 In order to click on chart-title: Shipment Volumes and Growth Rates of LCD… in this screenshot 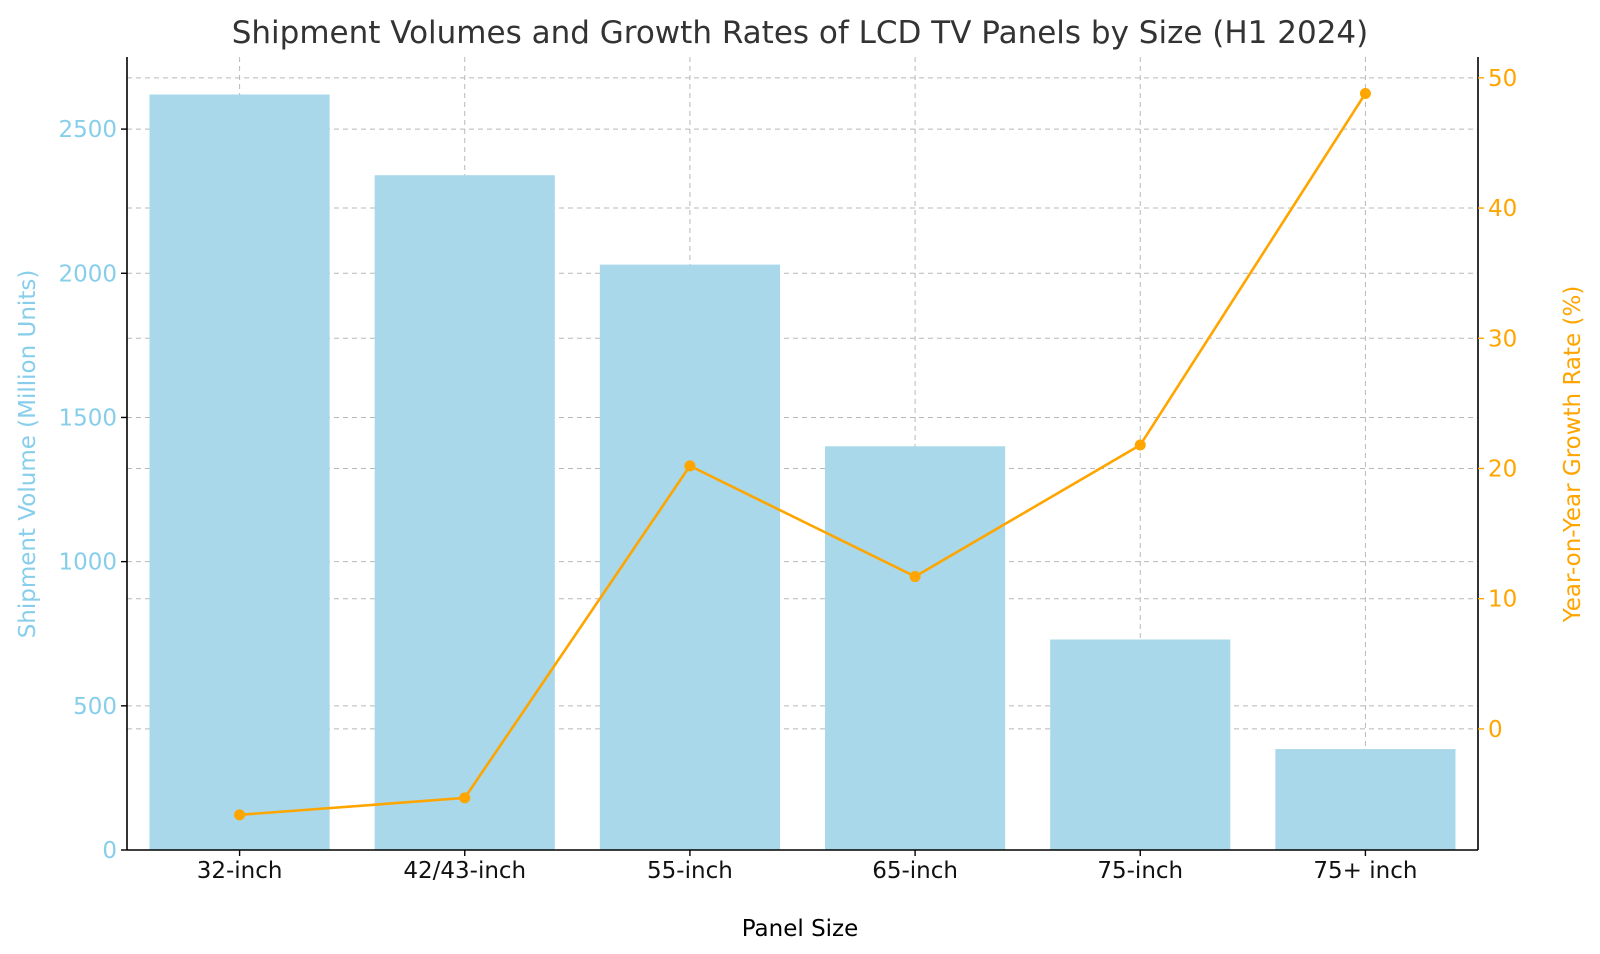, I will do `click(800, 33)`.